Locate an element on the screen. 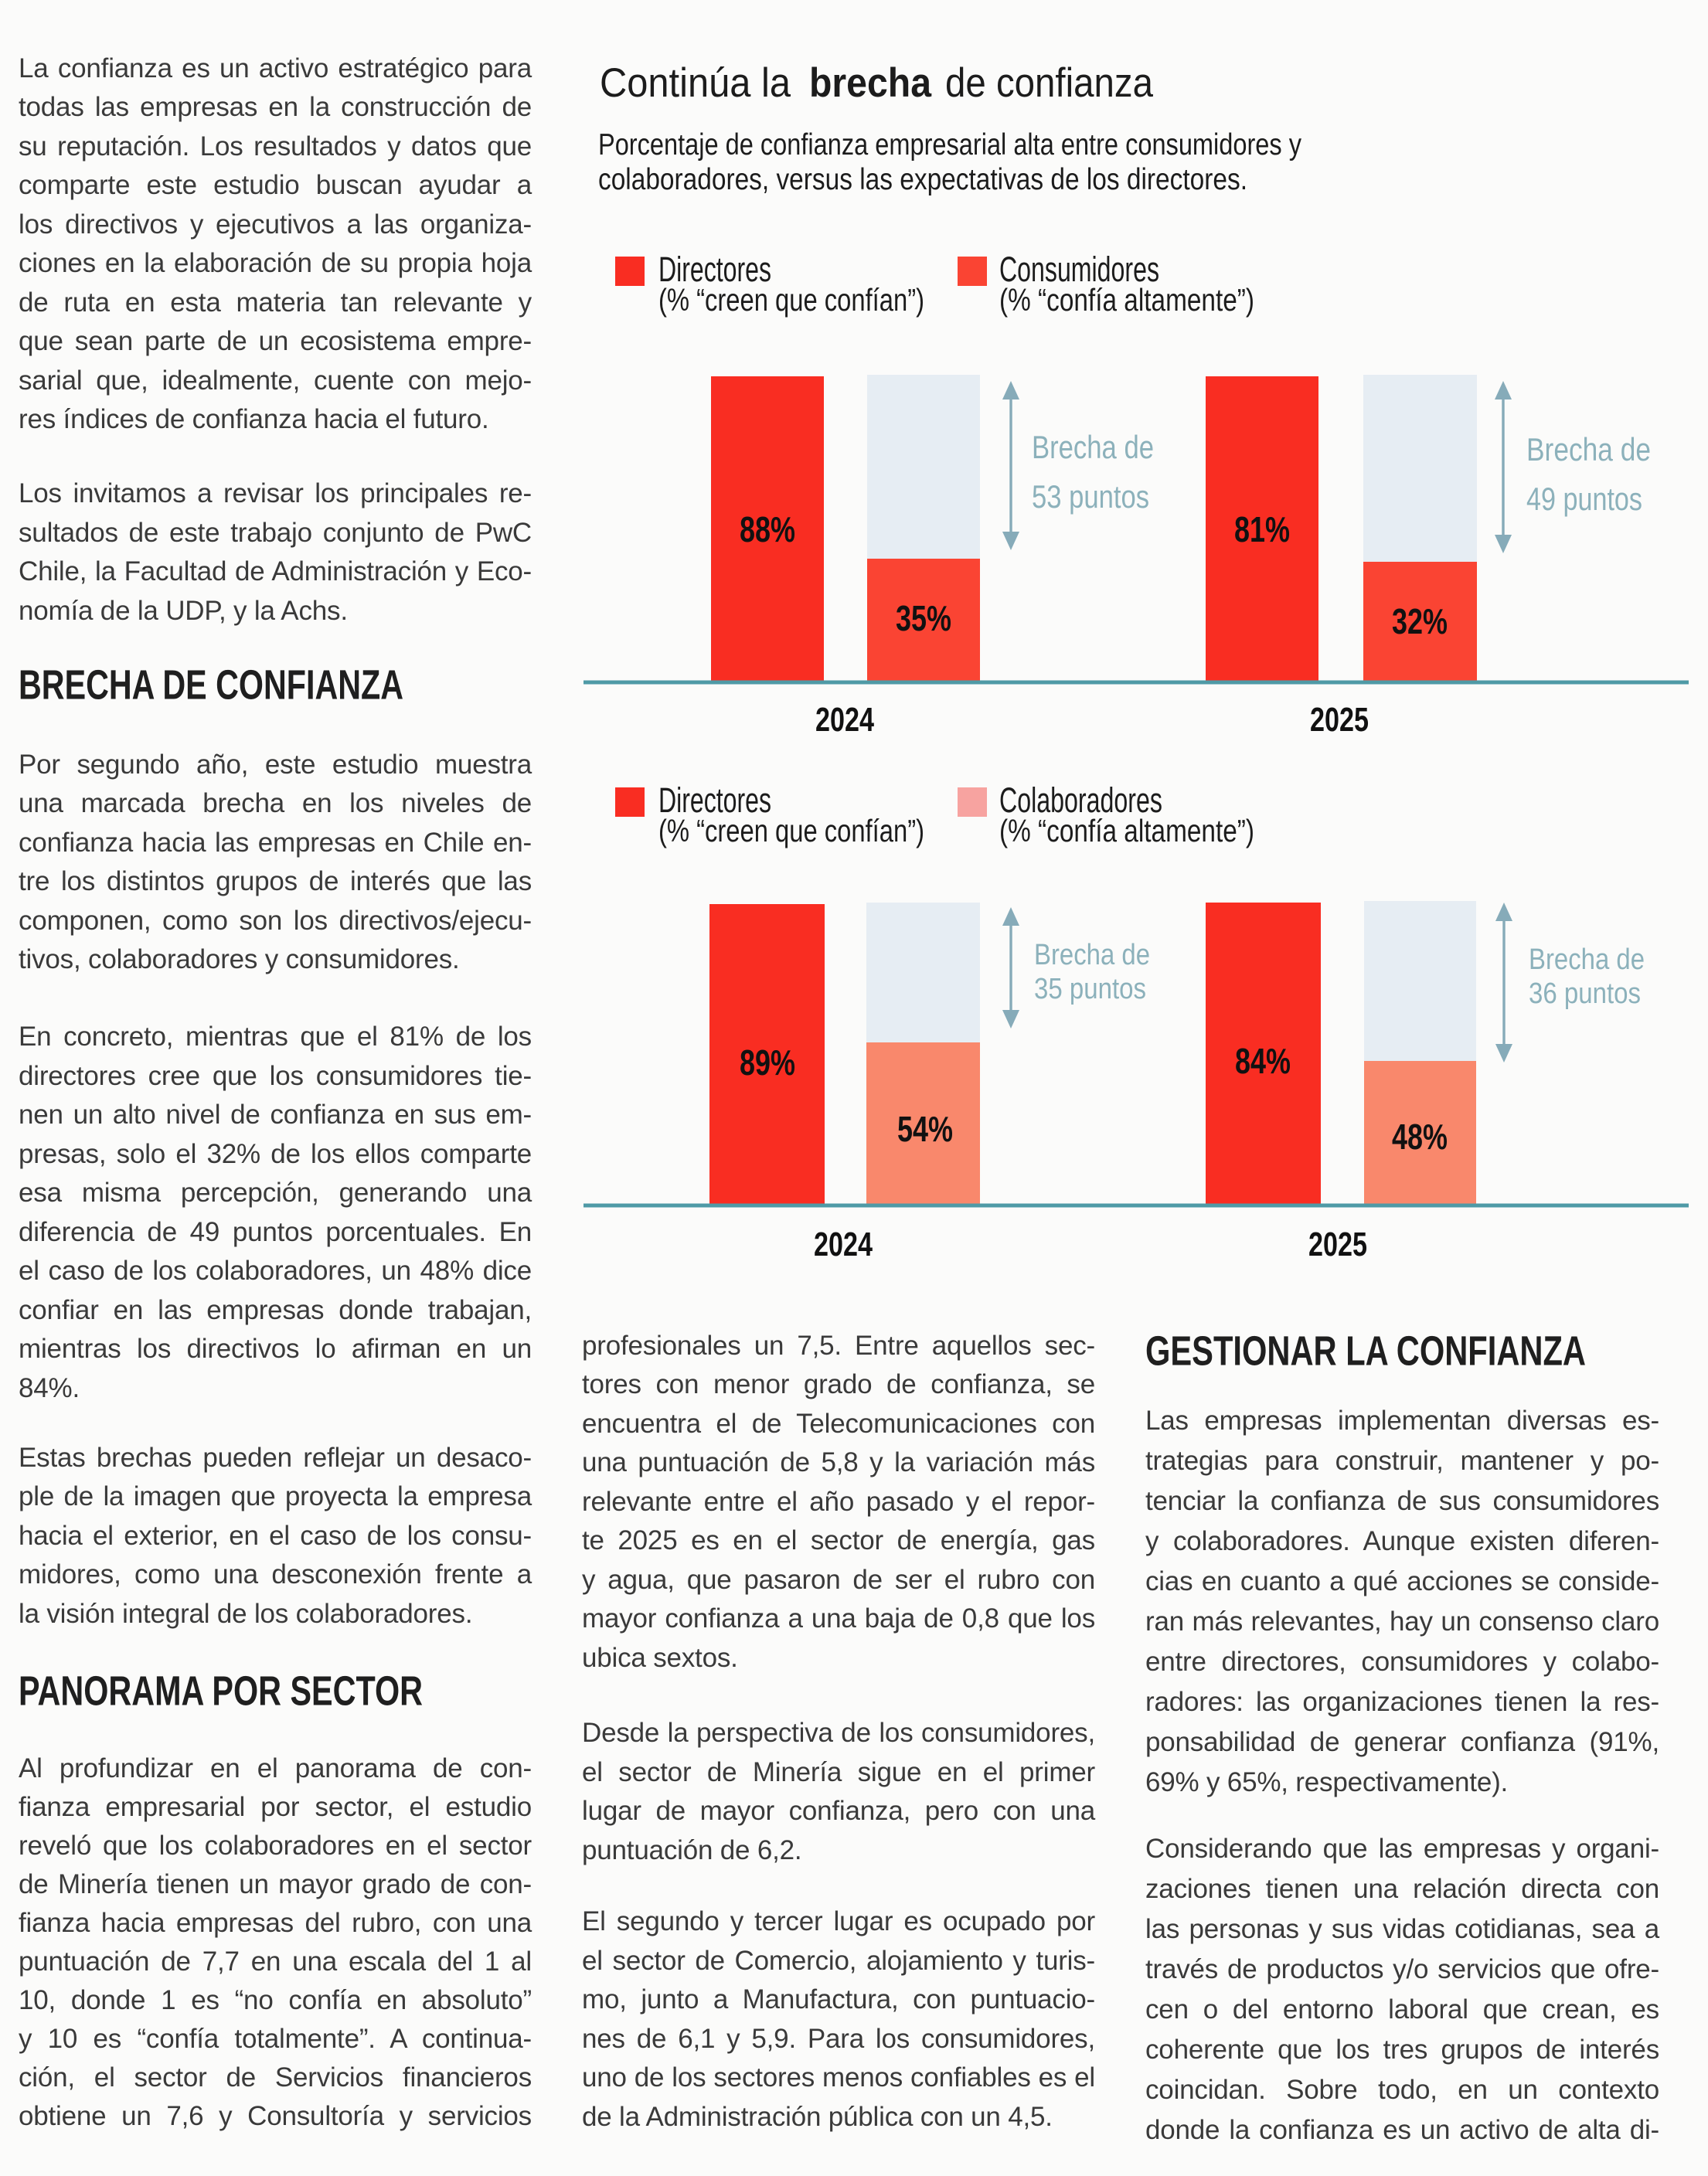 The width and height of the screenshot is (1708, 2176). svg-text: 84% is located at coordinates (1263, 1061).